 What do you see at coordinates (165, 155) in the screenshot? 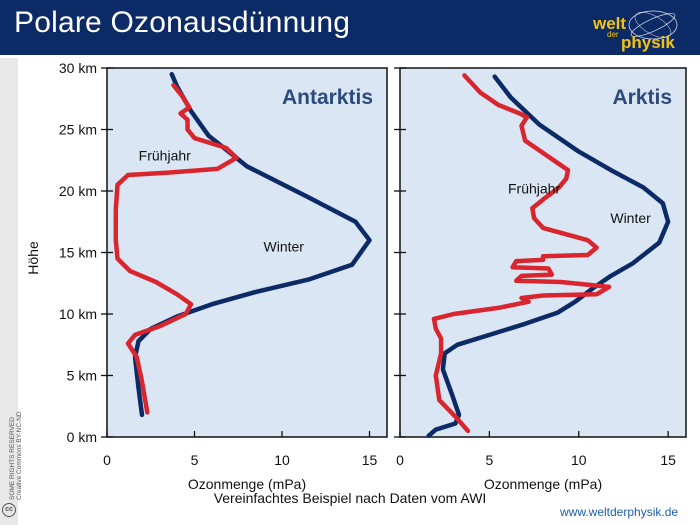
I see `chart-0-annotation: Frühjahr` at bounding box center [165, 155].